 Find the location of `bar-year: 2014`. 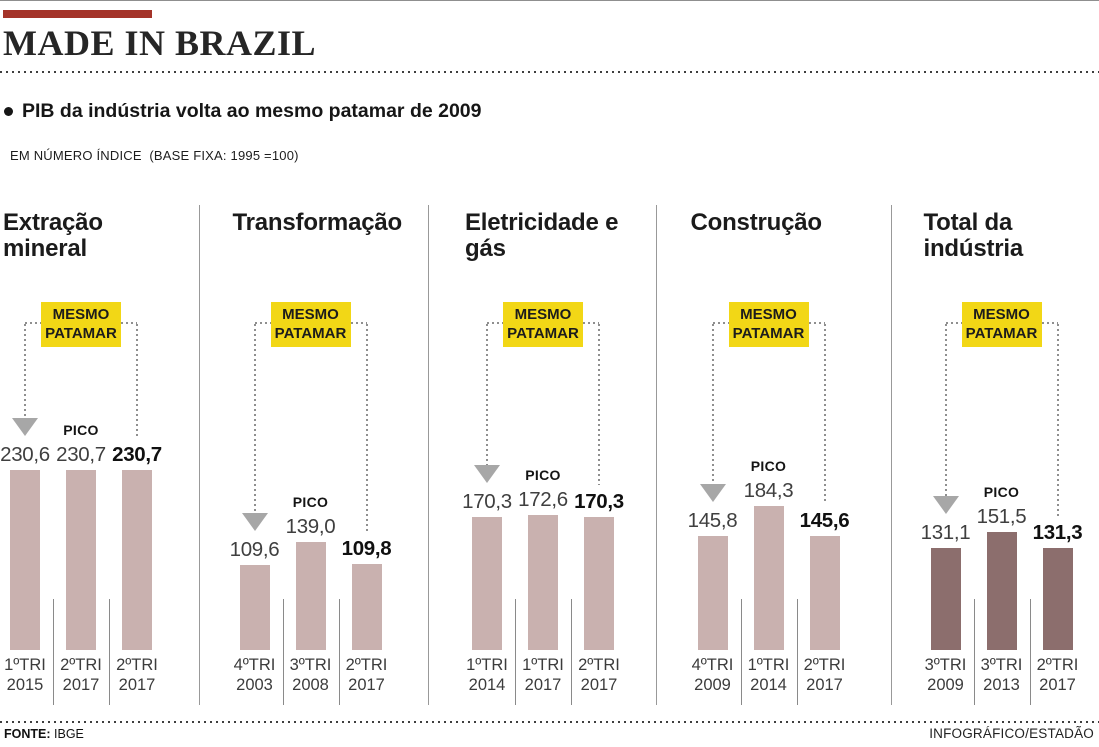

bar-year: 2014 is located at coordinates (768, 685).